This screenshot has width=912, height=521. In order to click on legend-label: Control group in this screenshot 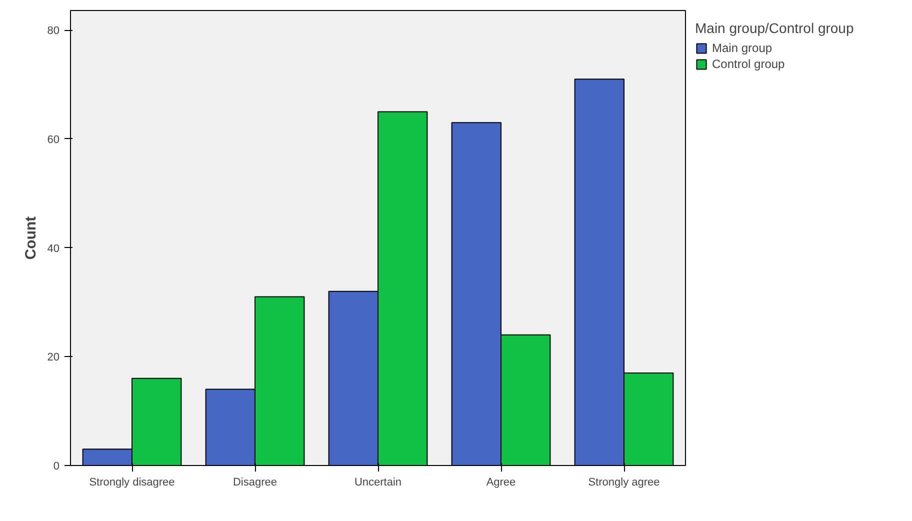, I will do `click(748, 64)`.